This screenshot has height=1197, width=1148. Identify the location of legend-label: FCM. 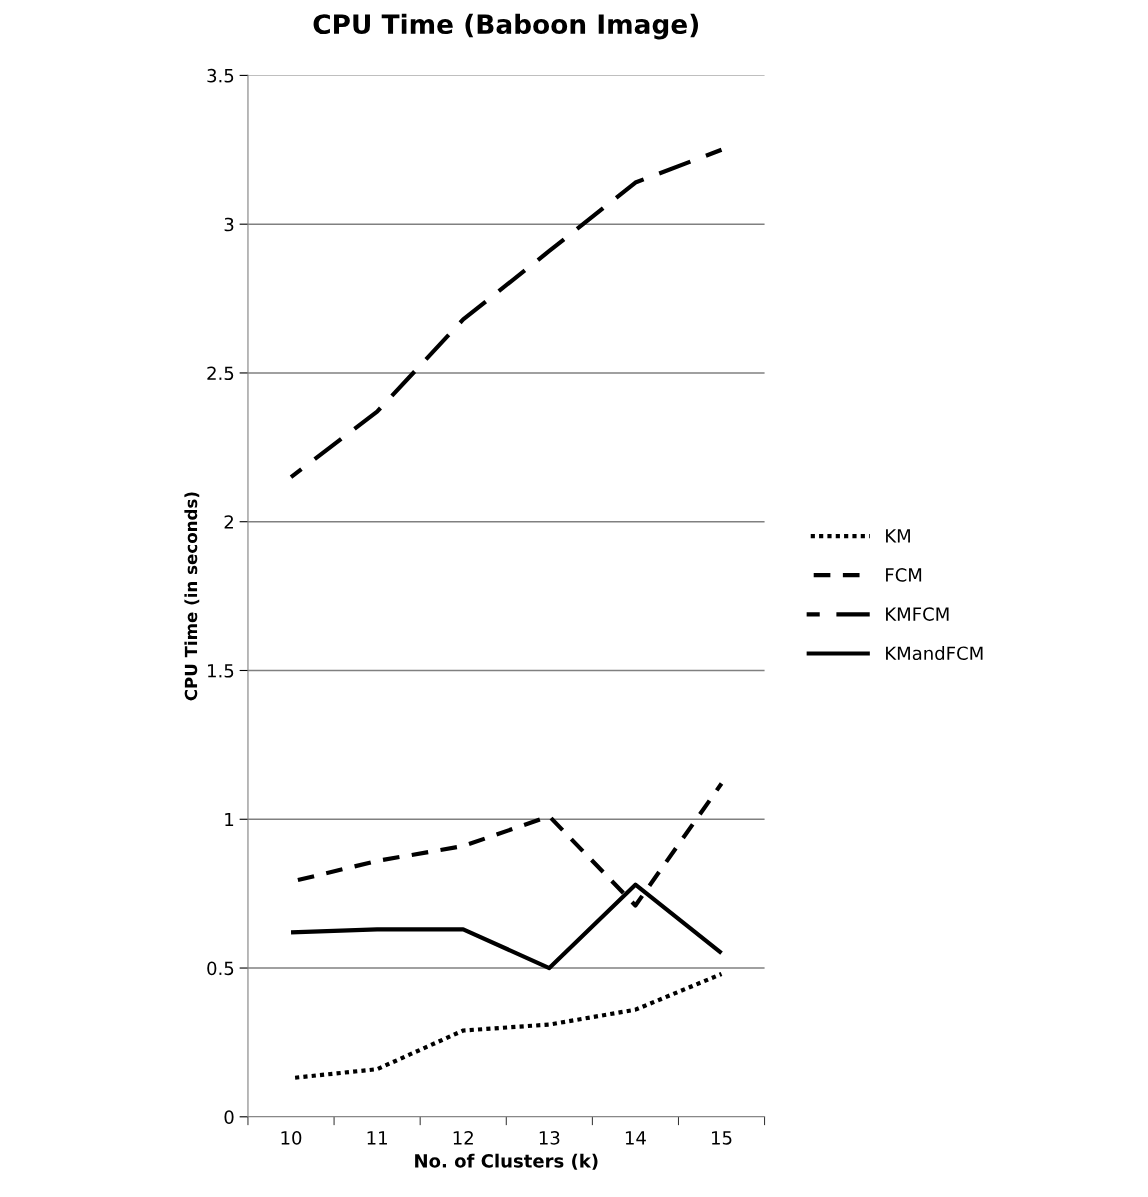
(904, 575).